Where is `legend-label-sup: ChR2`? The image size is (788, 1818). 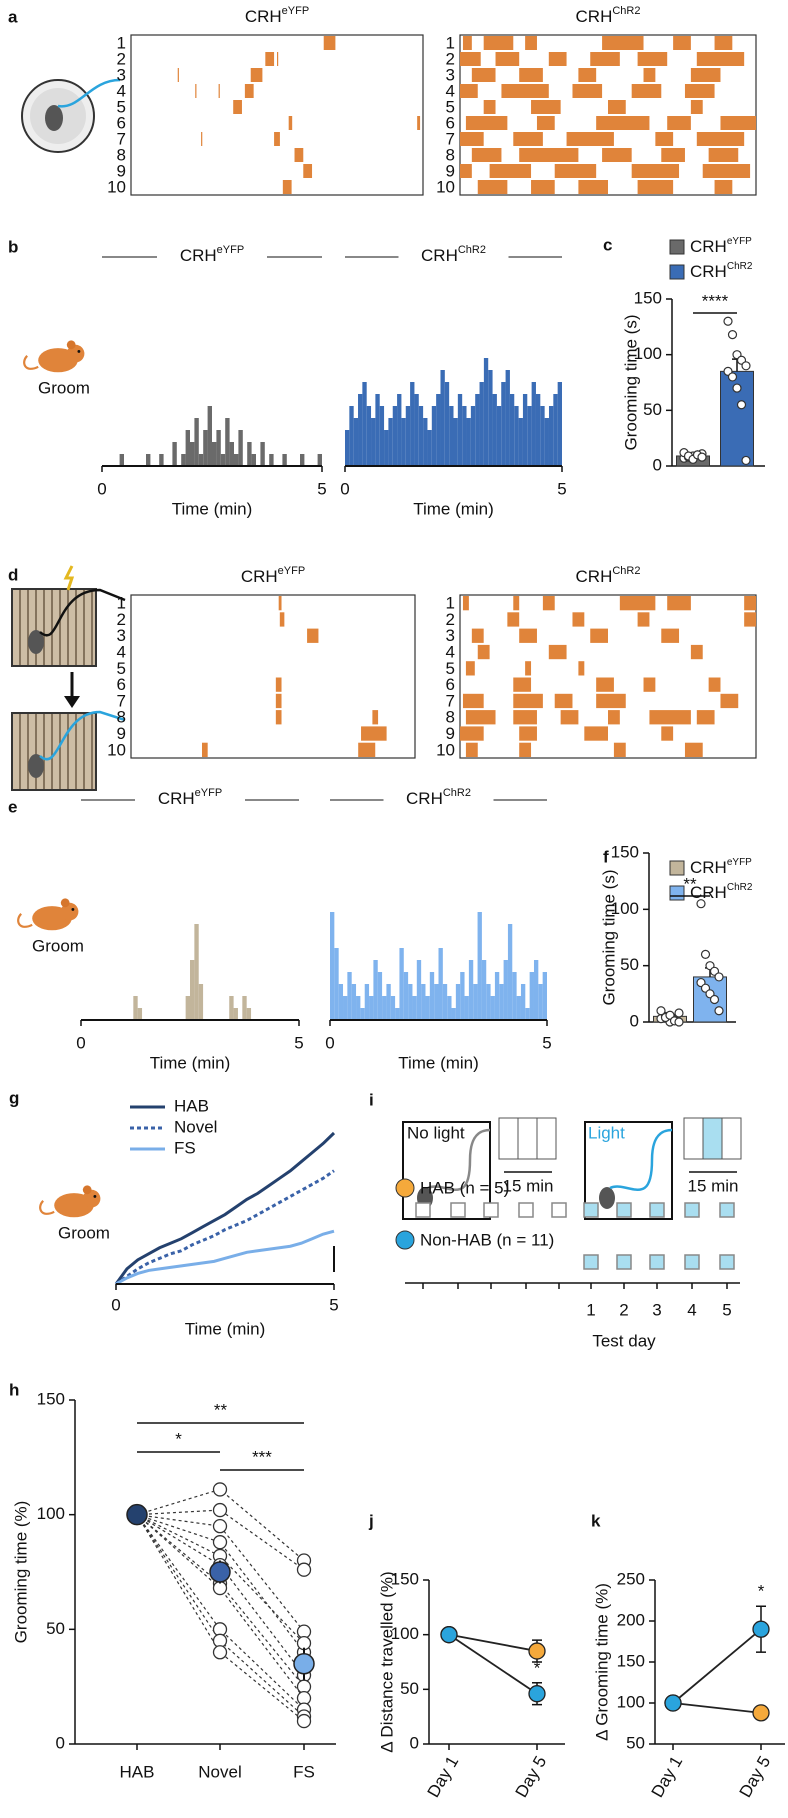 legend-label-sup: ChR2 is located at coordinates (740, 266).